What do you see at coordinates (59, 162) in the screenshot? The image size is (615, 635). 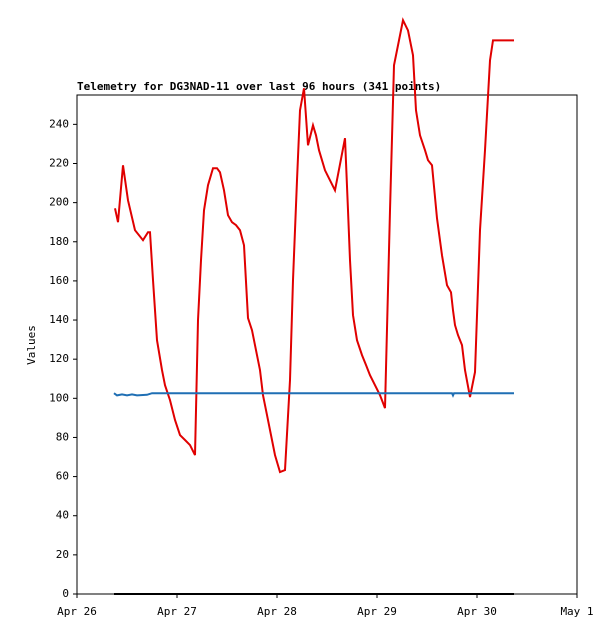 I see `y-tick-label: 220` at bounding box center [59, 162].